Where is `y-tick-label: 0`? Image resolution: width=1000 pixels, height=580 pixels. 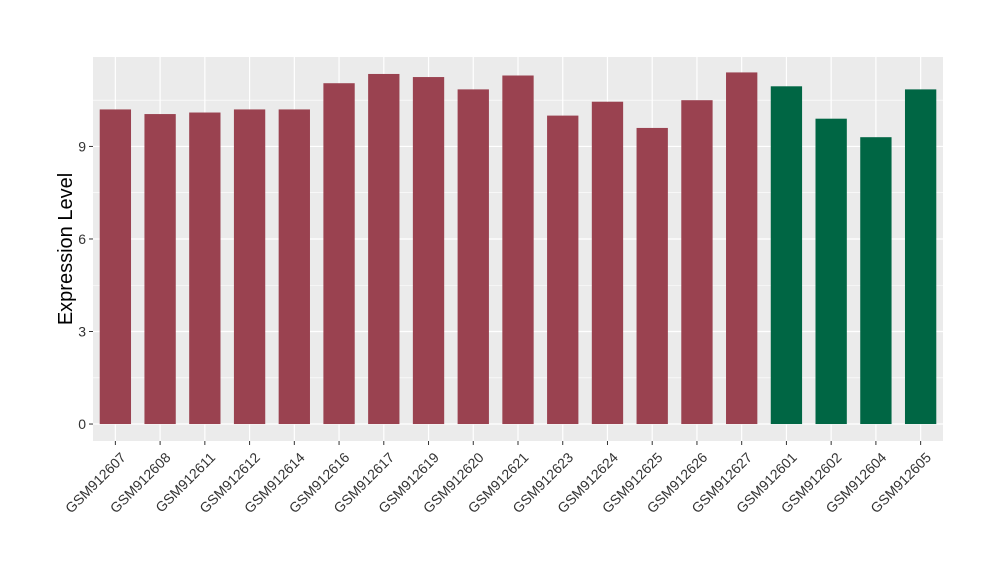
y-tick-label: 0 is located at coordinates (82, 424).